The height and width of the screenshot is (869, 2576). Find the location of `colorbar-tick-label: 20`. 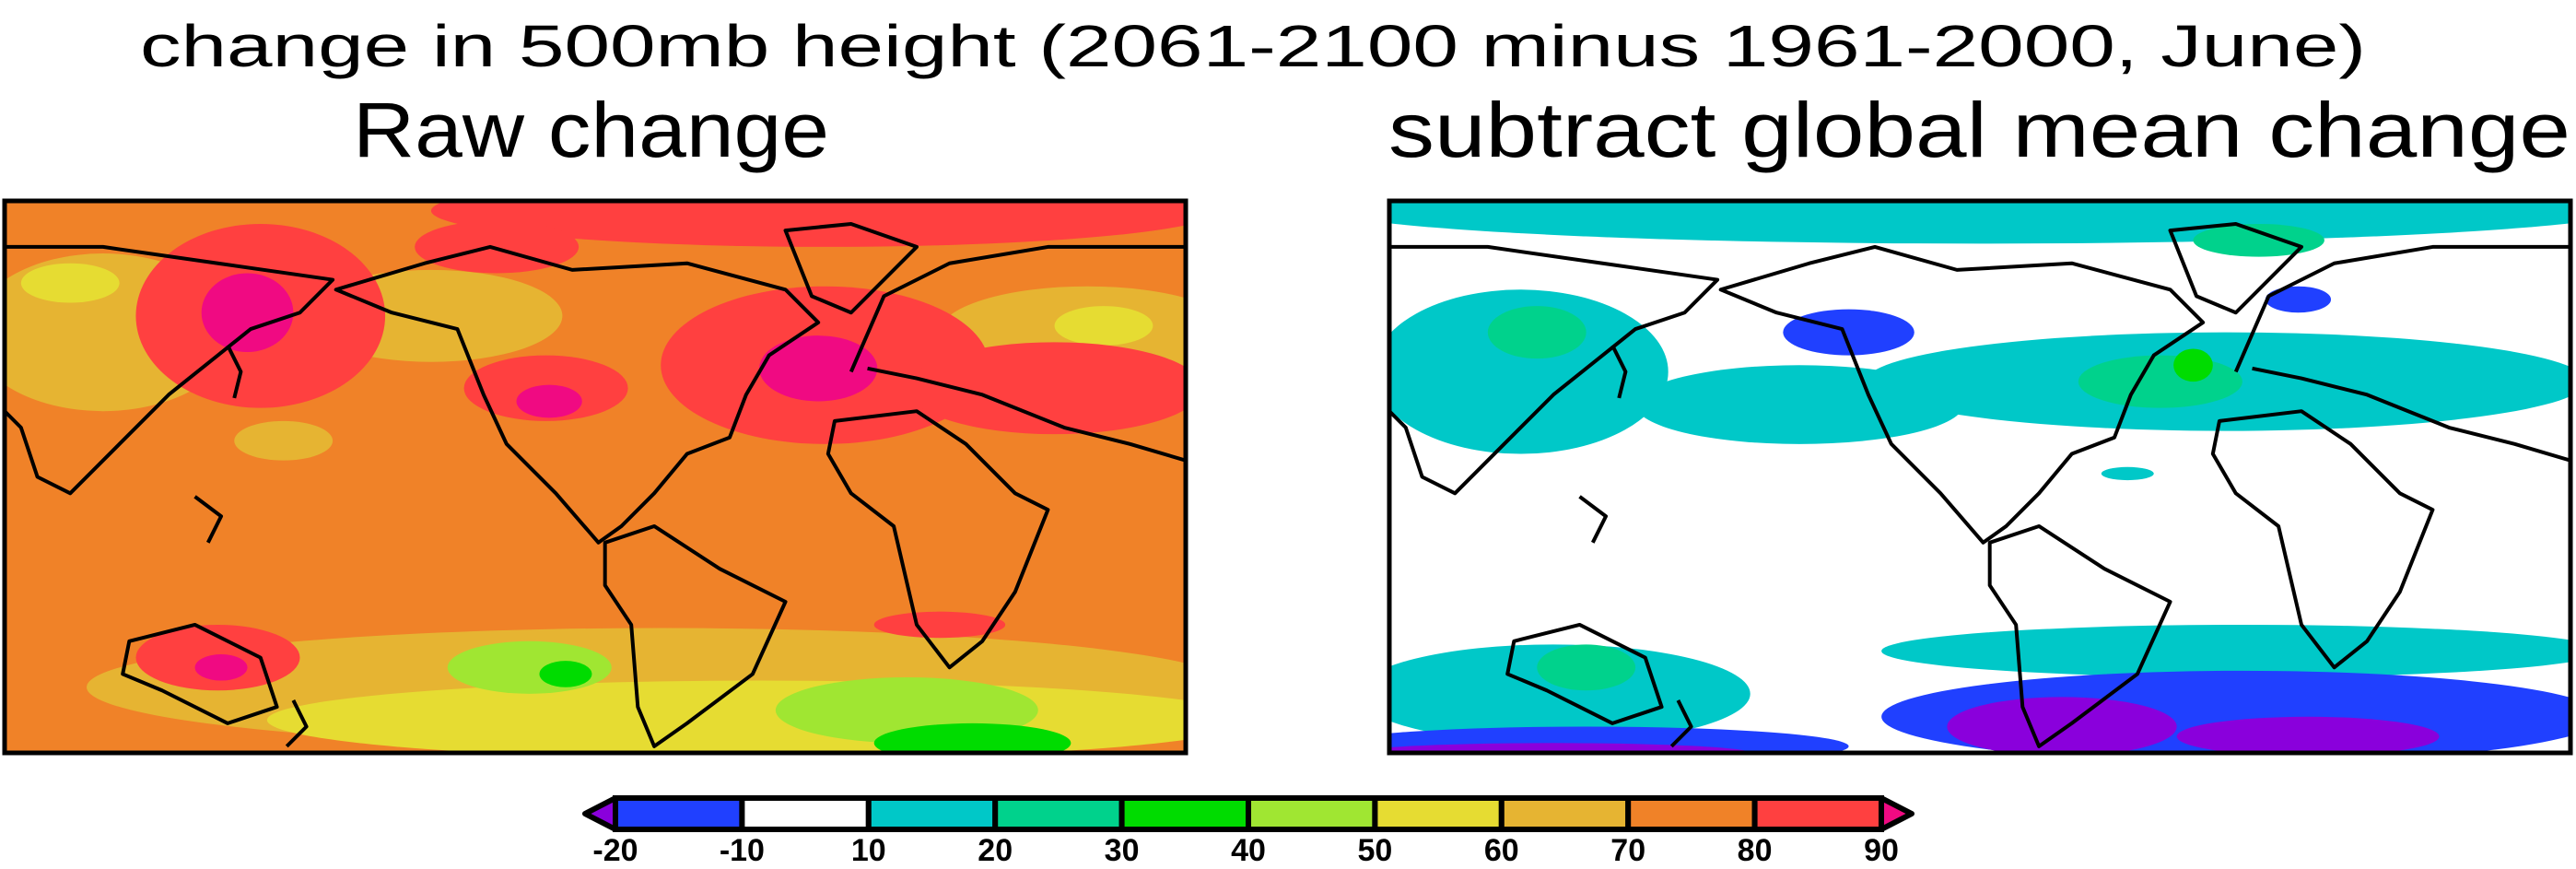

colorbar-tick-label: 20 is located at coordinates (995, 848).